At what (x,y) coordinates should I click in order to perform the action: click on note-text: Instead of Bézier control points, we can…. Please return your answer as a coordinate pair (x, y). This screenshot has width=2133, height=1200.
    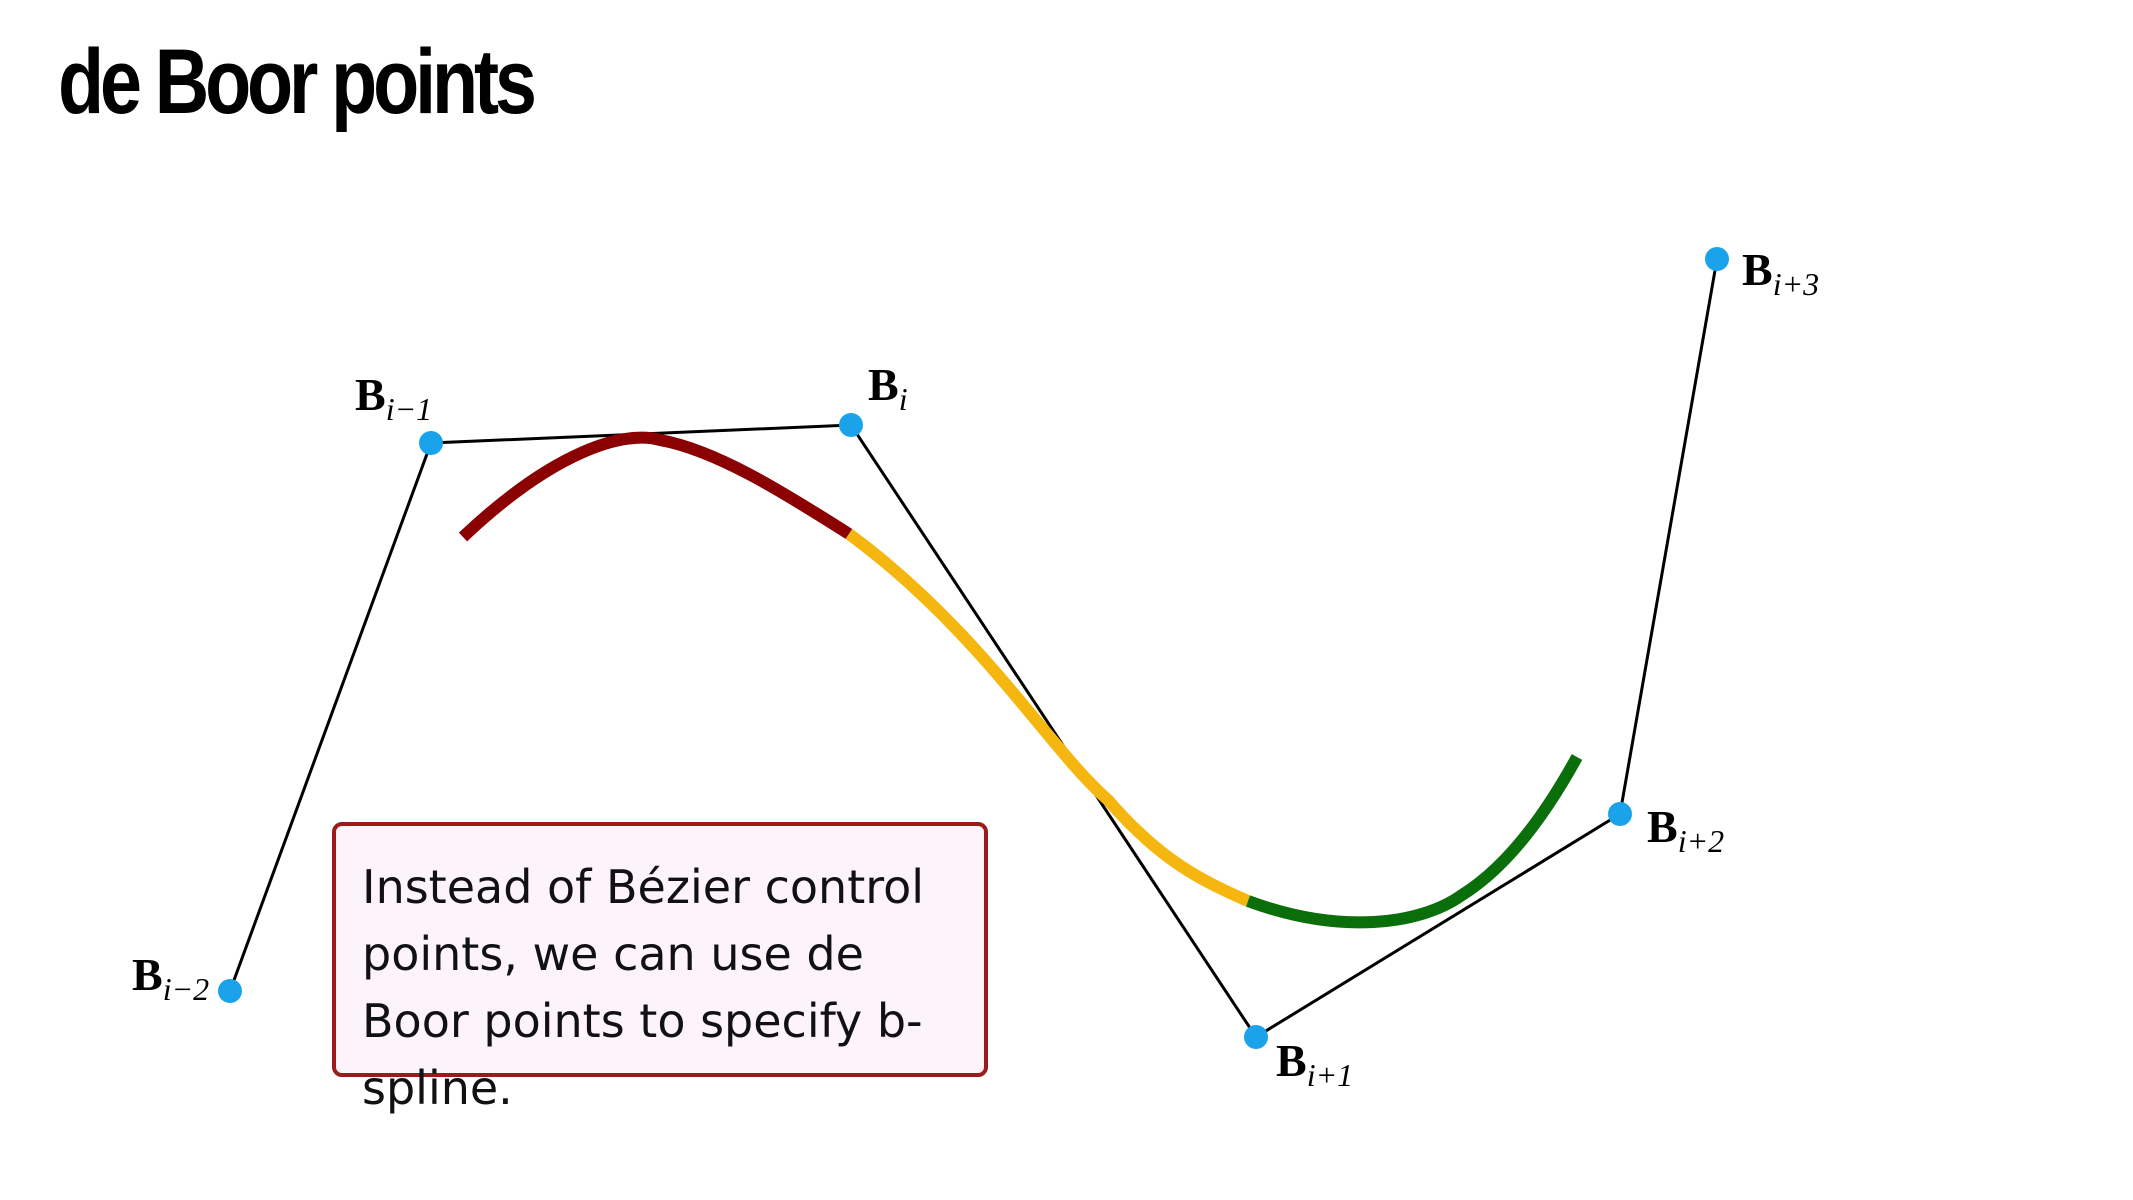
    Looking at the image, I should click on (643, 987).